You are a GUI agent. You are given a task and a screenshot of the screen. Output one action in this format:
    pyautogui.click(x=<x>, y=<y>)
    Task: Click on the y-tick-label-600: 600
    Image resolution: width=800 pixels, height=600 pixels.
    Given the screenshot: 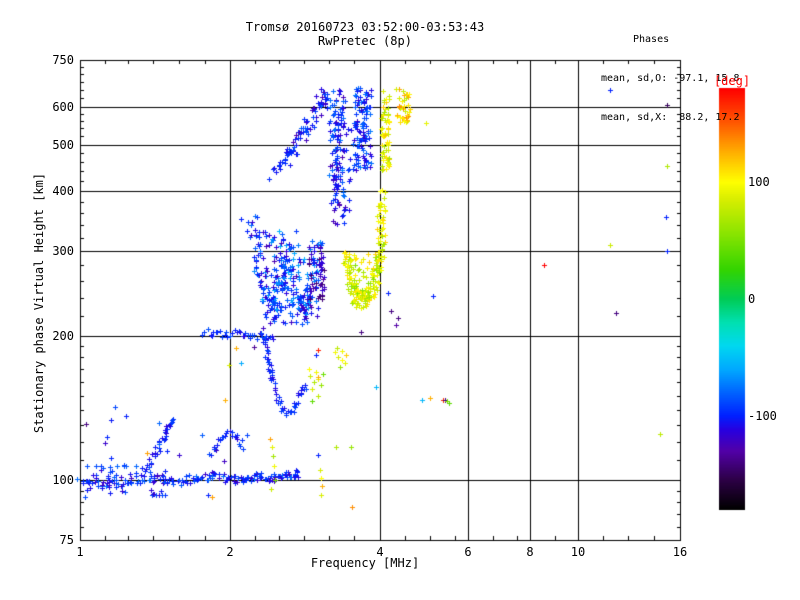 What is the action you would take?
    pyautogui.click(x=63, y=107)
    